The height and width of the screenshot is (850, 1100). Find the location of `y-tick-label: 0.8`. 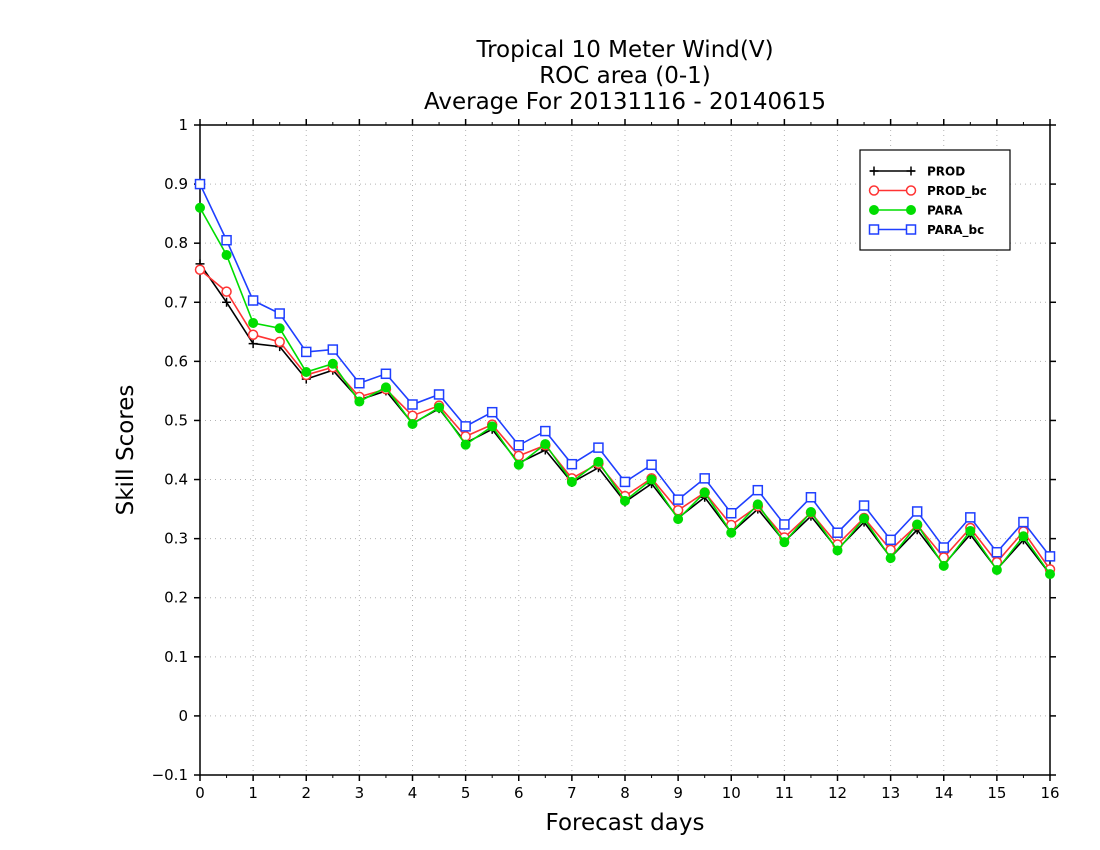

y-tick-label: 0.8 is located at coordinates (176, 243).